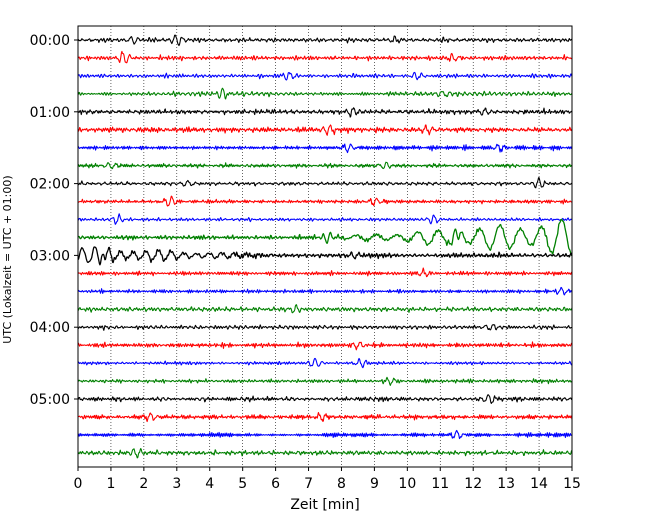  What do you see at coordinates (327, 479) in the screenshot?
I see `x-axis: 0 1 2 3 4 5 6 7 8 9 10 11 12 13 14 15` at bounding box center [327, 479].